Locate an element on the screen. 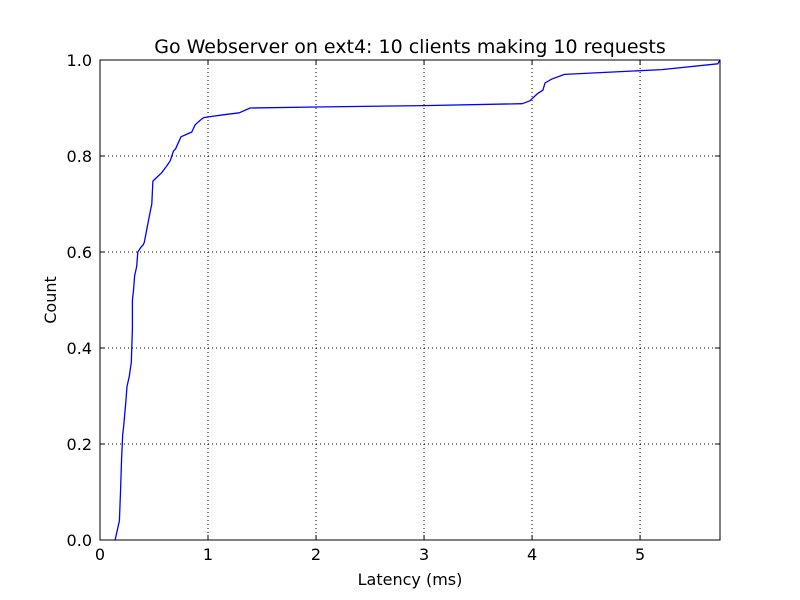 Image resolution: width=800 pixels, height=600 pixels. x-tick-label: 4 is located at coordinates (532, 554).